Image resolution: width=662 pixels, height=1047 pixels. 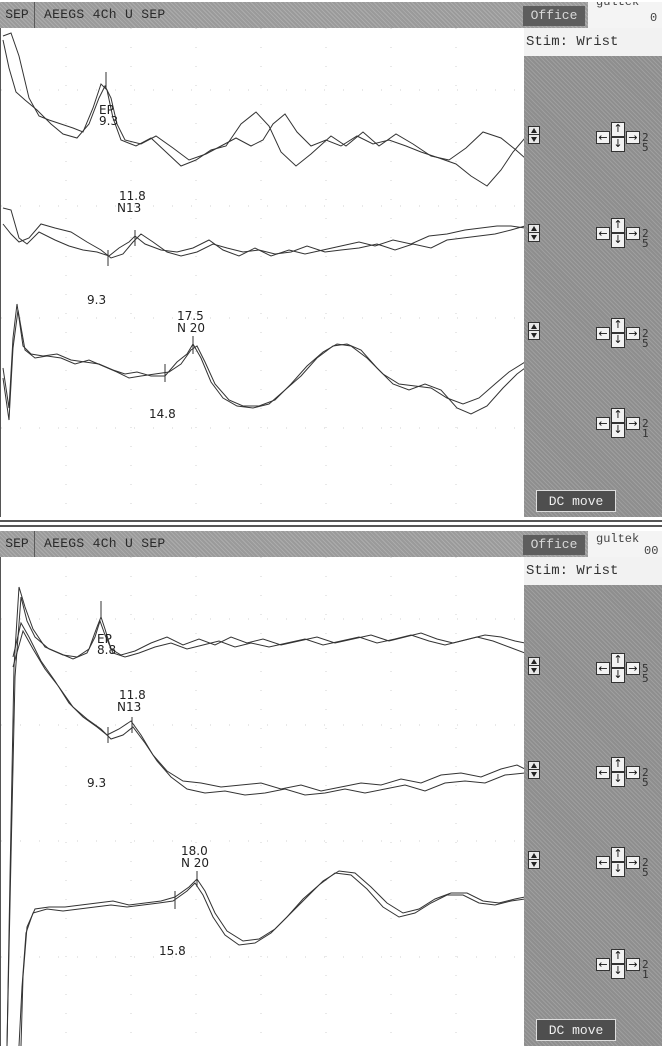 I want to click on ch1-value-1: 2, so click(x=645, y=137).